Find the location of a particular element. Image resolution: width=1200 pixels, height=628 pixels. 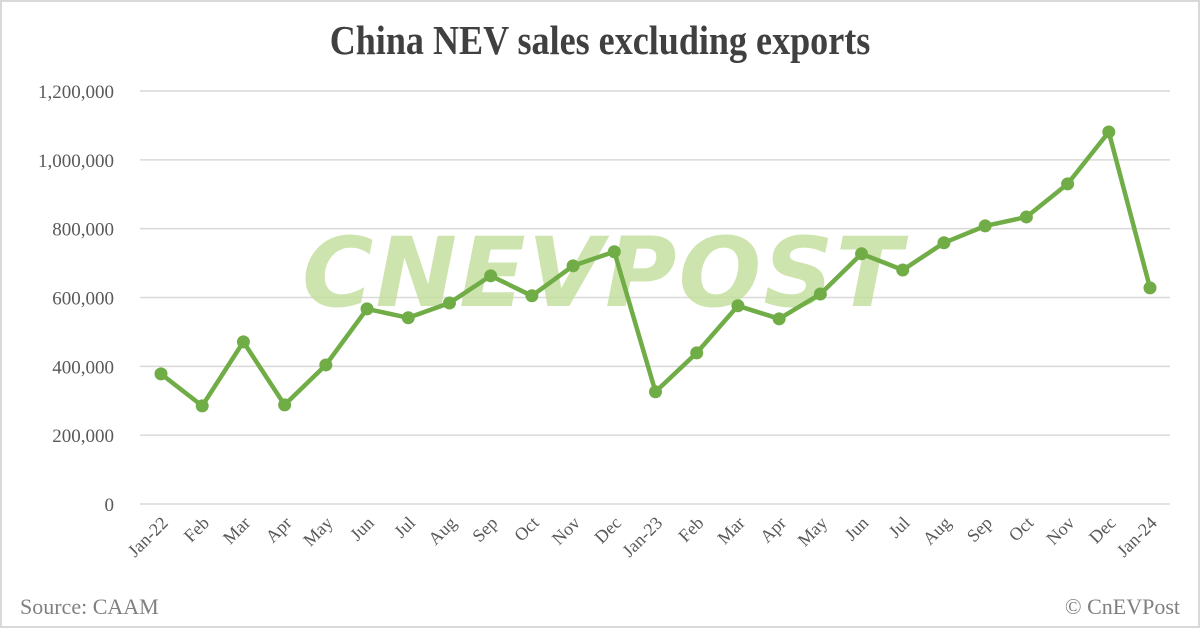

y-tick-label: 800,000 is located at coordinates (83, 230).